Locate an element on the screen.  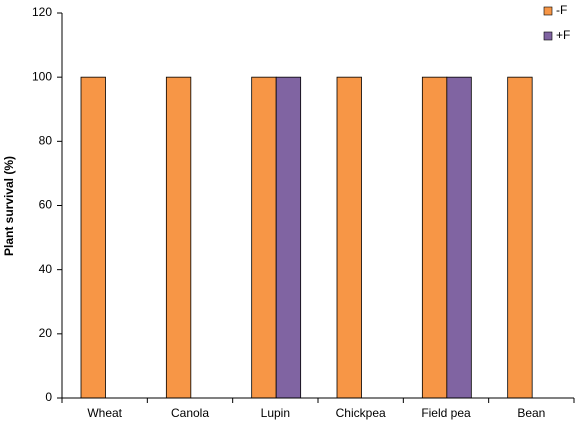
legend-label: +F is located at coordinates (563, 35).